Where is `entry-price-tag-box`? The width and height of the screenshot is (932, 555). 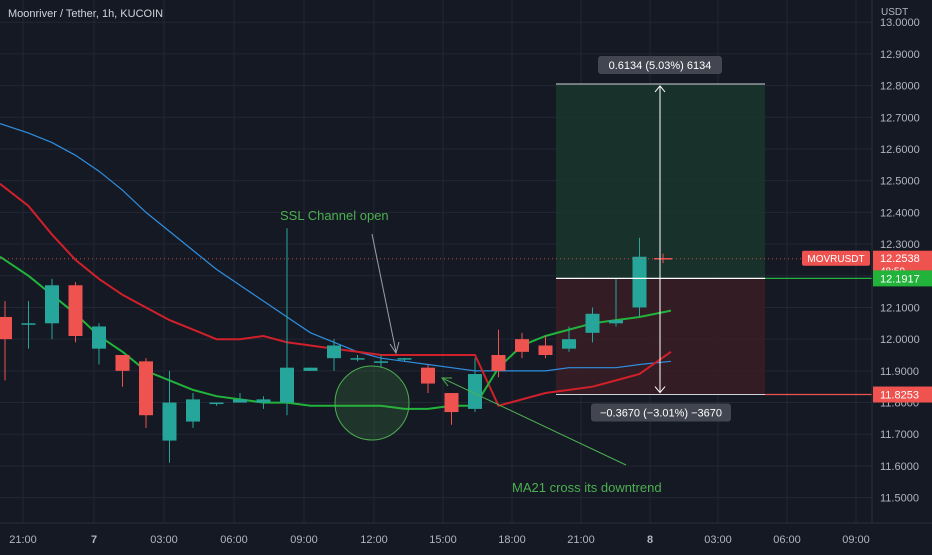
entry-price-tag-box is located at coordinates (902, 278).